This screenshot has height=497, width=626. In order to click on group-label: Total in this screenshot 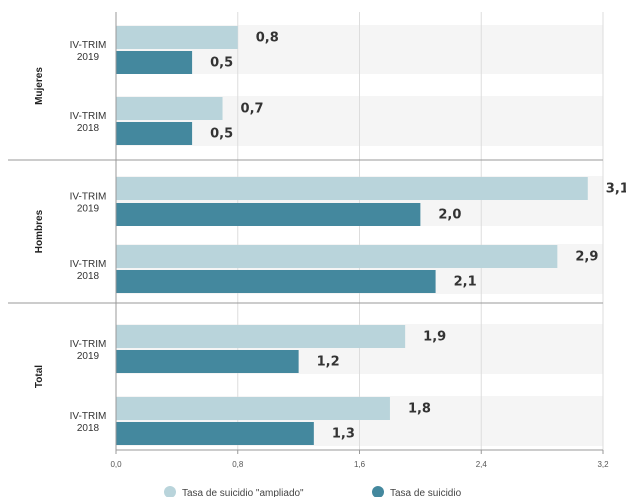, I will do `click(39, 376)`.